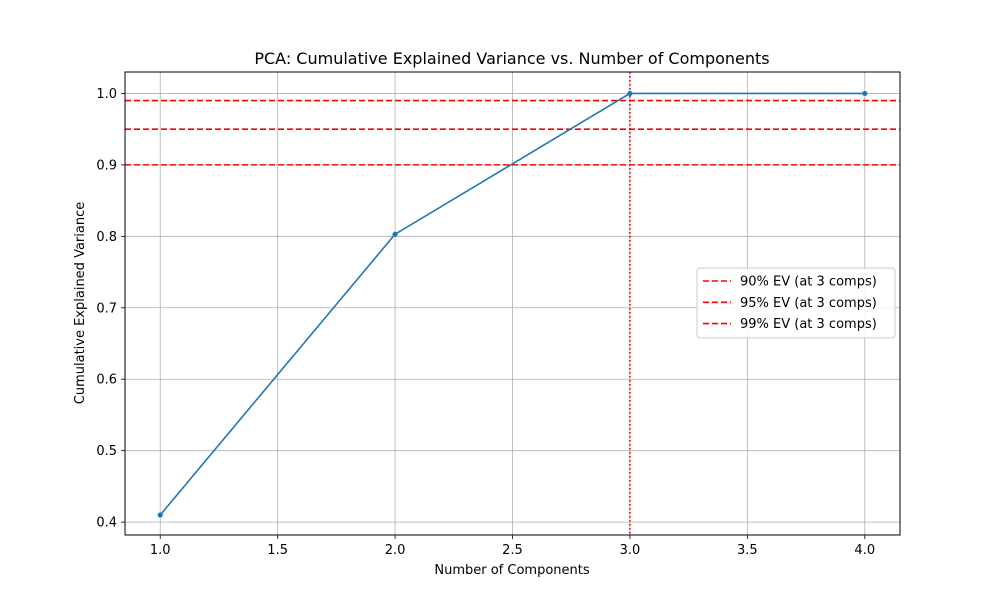 The width and height of the screenshot is (1000, 600). I want to click on x-tick-label: 1.5, so click(277, 550).